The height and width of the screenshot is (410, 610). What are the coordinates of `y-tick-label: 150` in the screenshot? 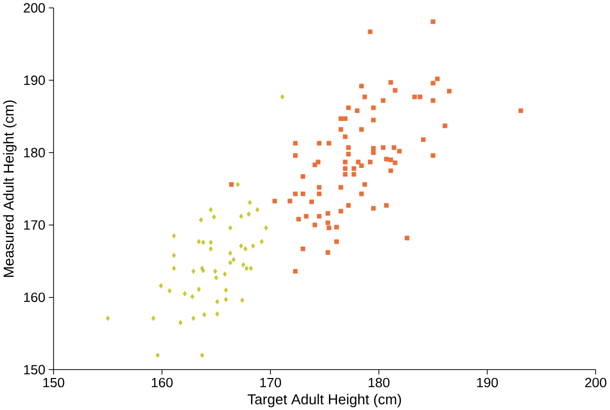 It's located at (34, 369).